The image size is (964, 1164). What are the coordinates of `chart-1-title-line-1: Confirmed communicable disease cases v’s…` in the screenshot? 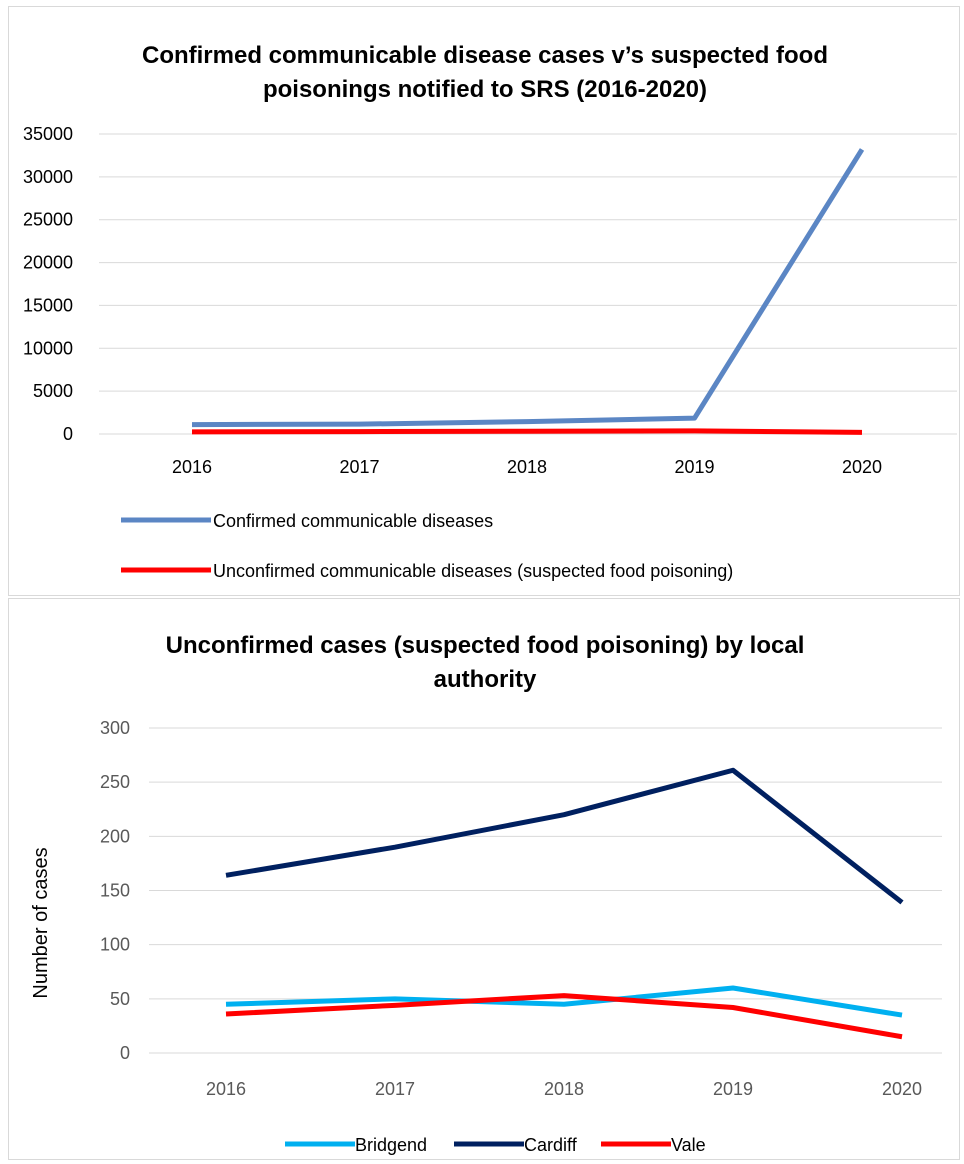 It's located at (485, 55).